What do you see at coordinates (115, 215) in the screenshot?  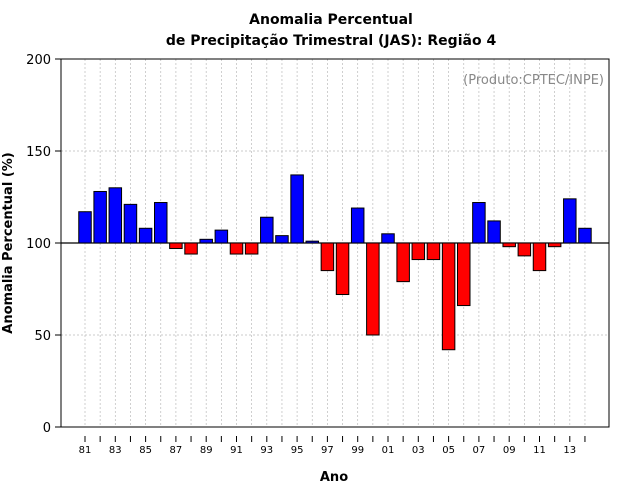 I see `bar-1983` at bounding box center [115, 215].